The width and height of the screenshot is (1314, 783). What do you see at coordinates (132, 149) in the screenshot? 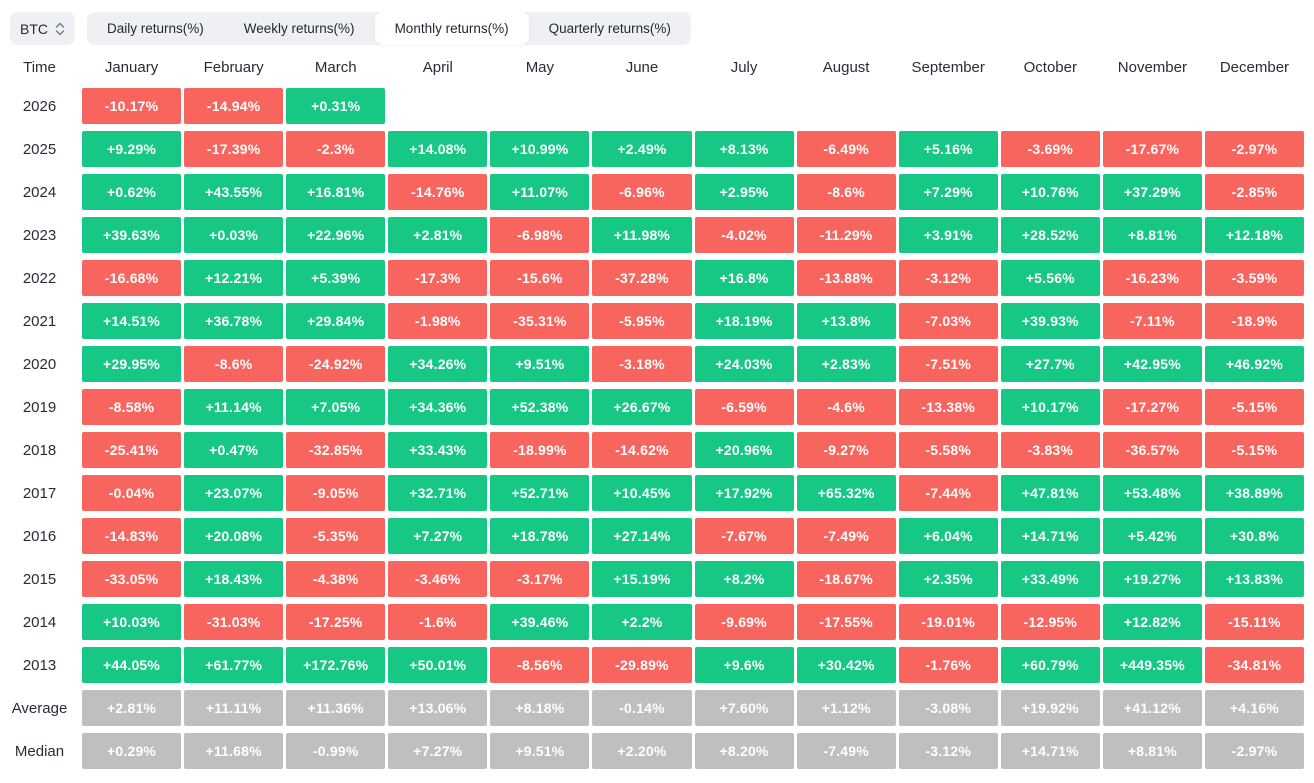
I see `return-cell: +9.29%` at bounding box center [132, 149].